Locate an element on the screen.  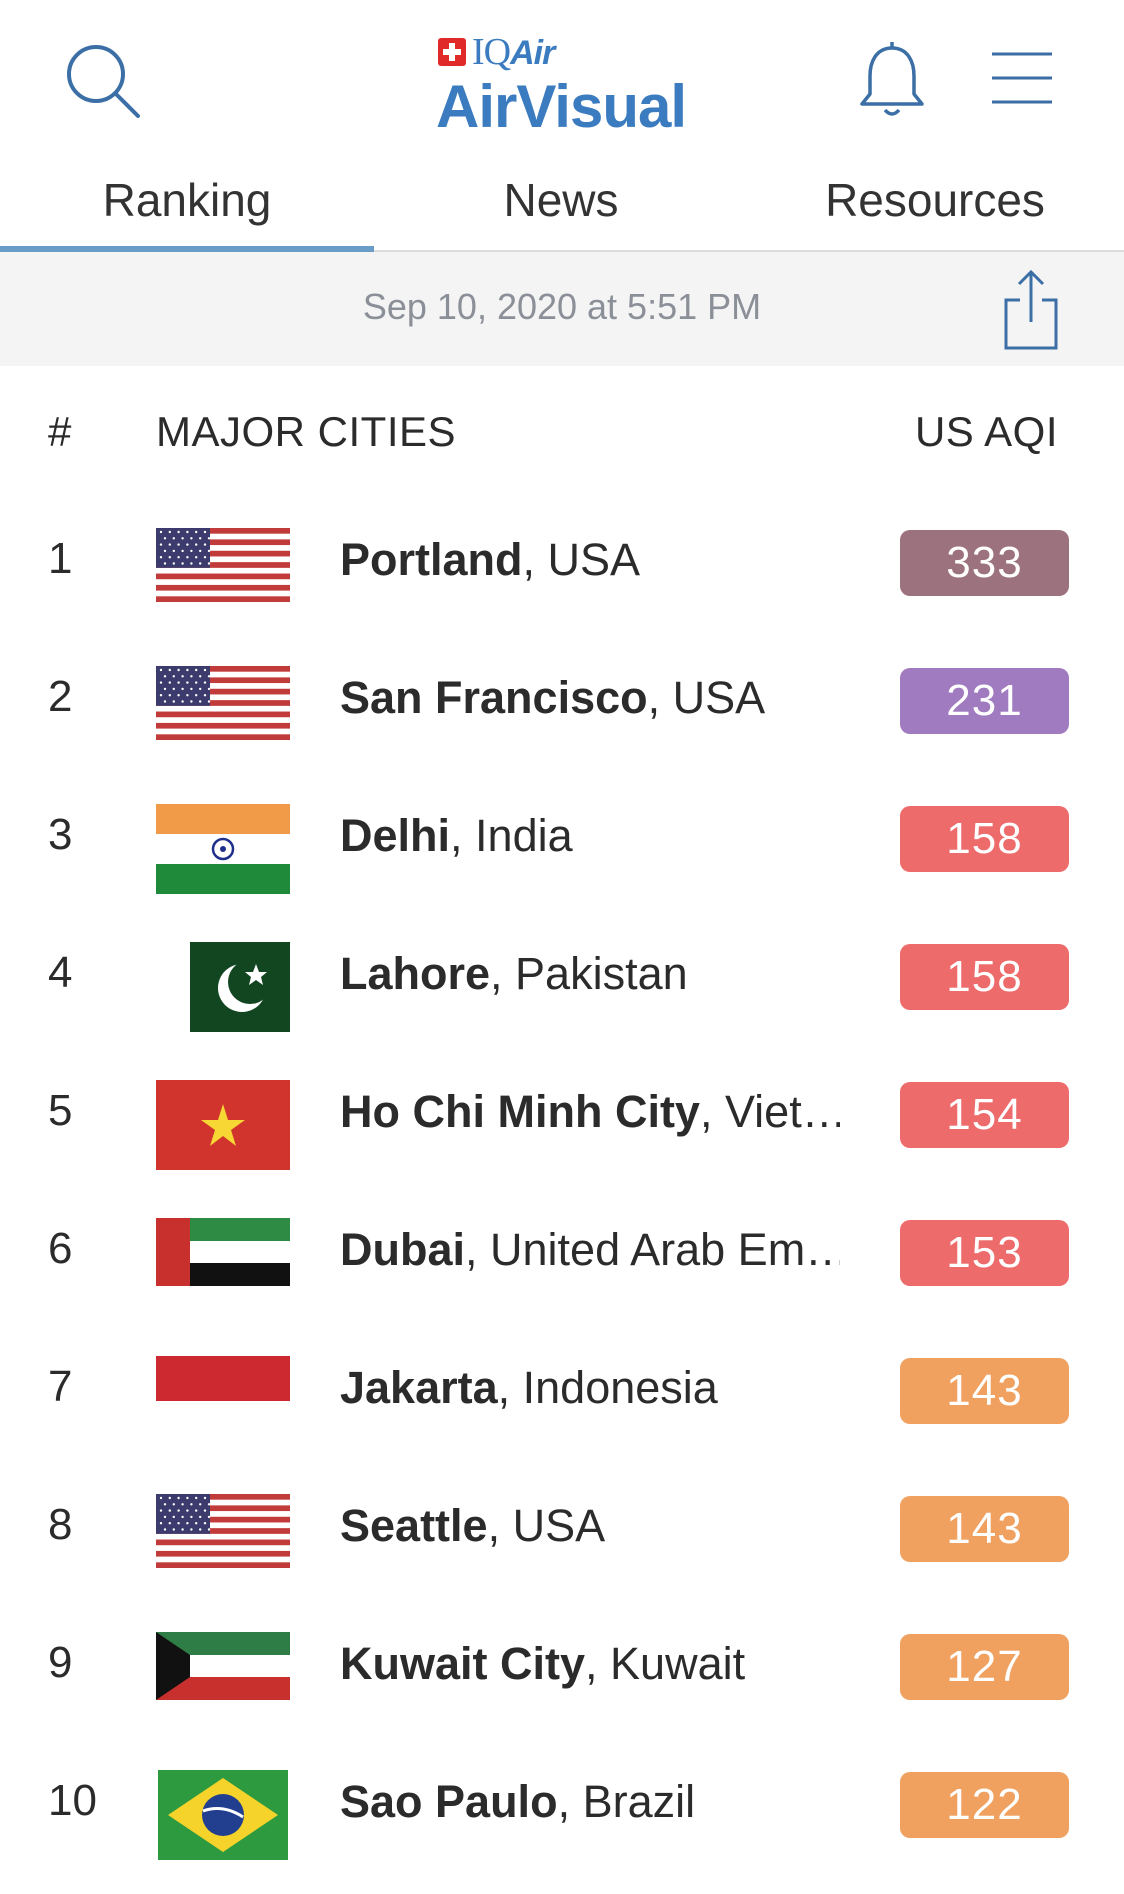
ranking-row: 4 Lahore, Pakistan 158 is located at coordinates (562, 981).